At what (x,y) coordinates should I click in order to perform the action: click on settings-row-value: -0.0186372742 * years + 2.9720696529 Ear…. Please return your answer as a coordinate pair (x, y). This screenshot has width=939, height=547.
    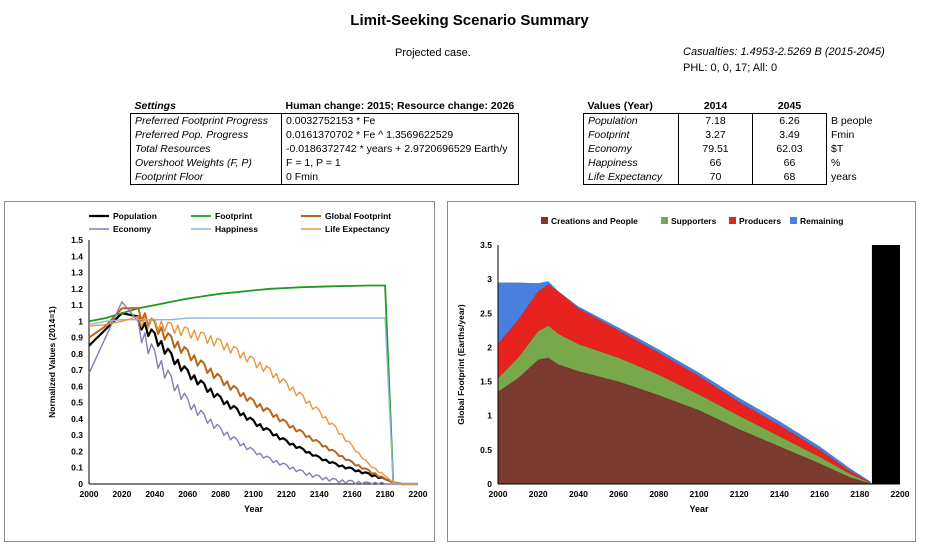
    Looking at the image, I should click on (400, 149).